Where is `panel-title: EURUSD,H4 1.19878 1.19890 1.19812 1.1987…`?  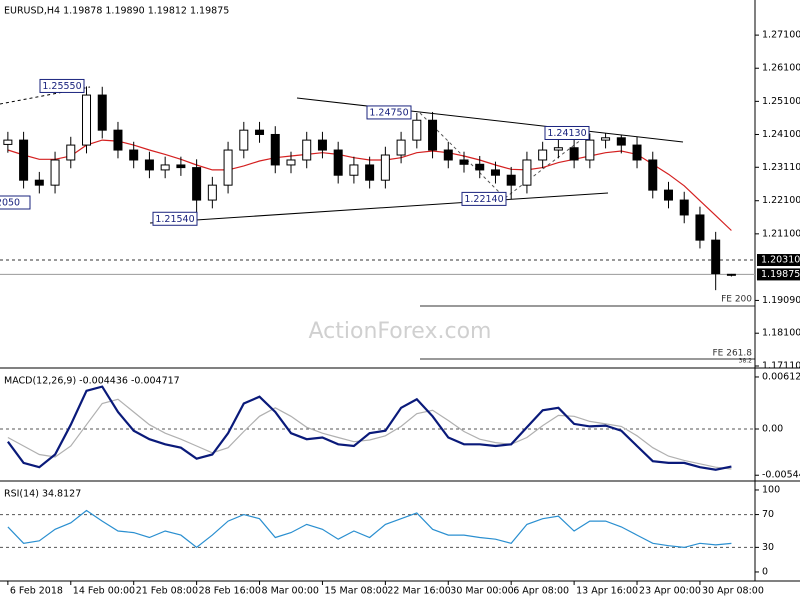 panel-title: EURUSD,H4 1.19878 1.19890 1.19812 1.1987… is located at coordinates (116, 11).